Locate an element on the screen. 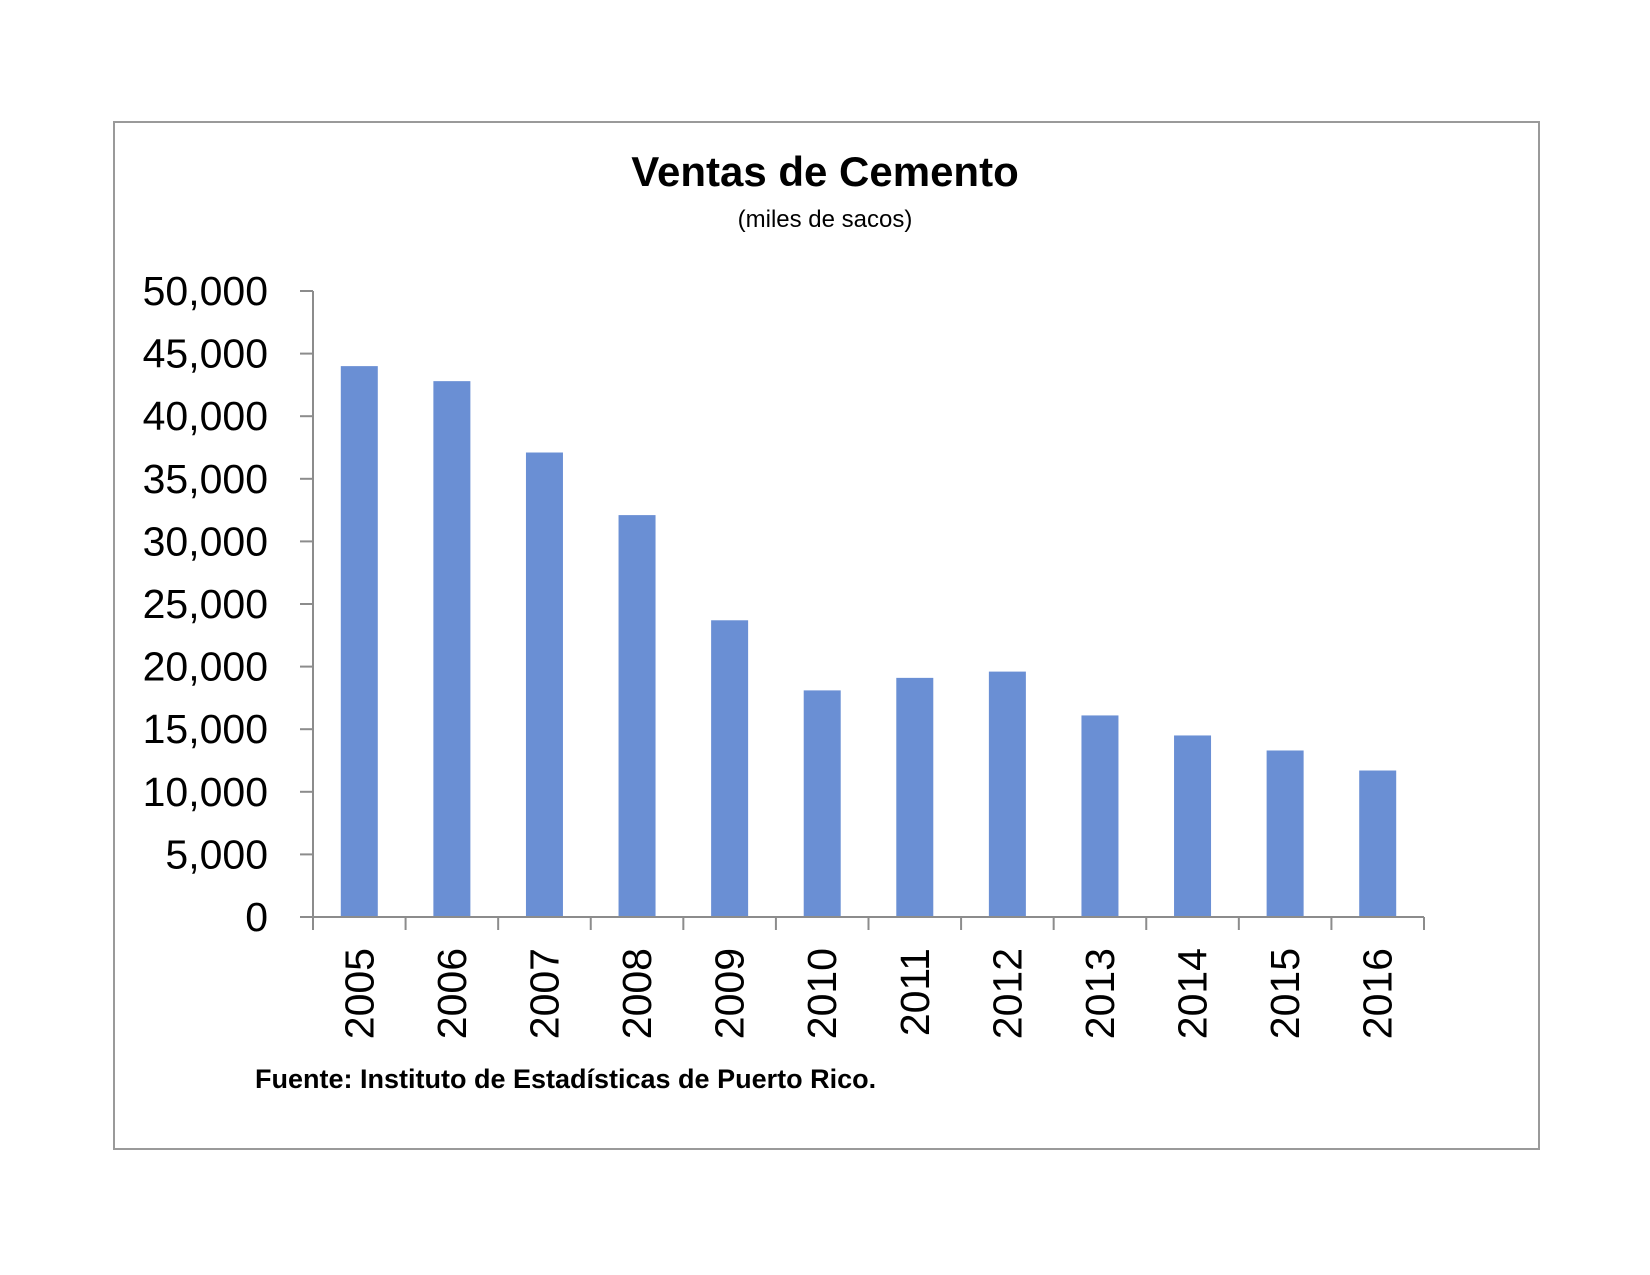 The height and width of the screenshot is (1275, 1650). bar-2006 is located at coordinates (452, 649).